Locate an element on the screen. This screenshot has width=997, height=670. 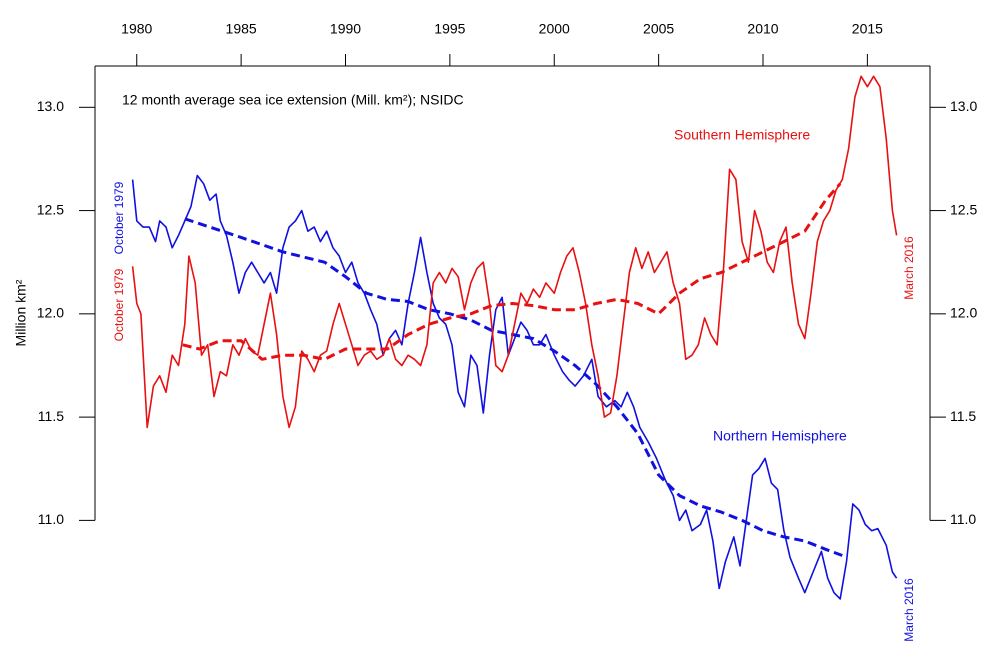
y2-tick-label: 11.0 is located at coordinates (963, 519).